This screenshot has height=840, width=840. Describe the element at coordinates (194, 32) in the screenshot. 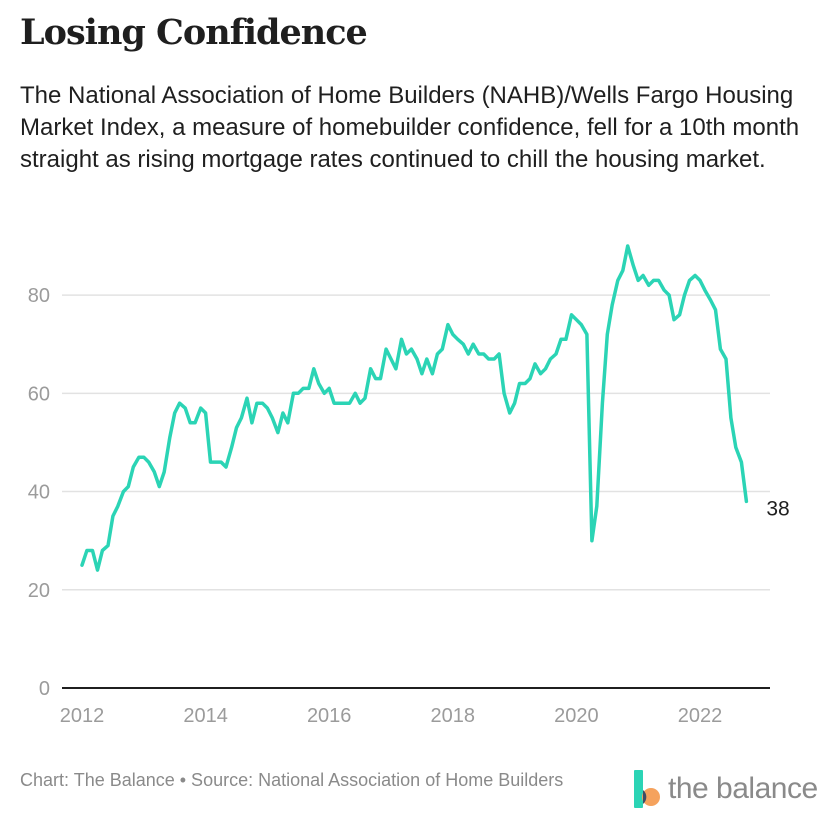

I see `chart-title: Losing Confidence` at that location.